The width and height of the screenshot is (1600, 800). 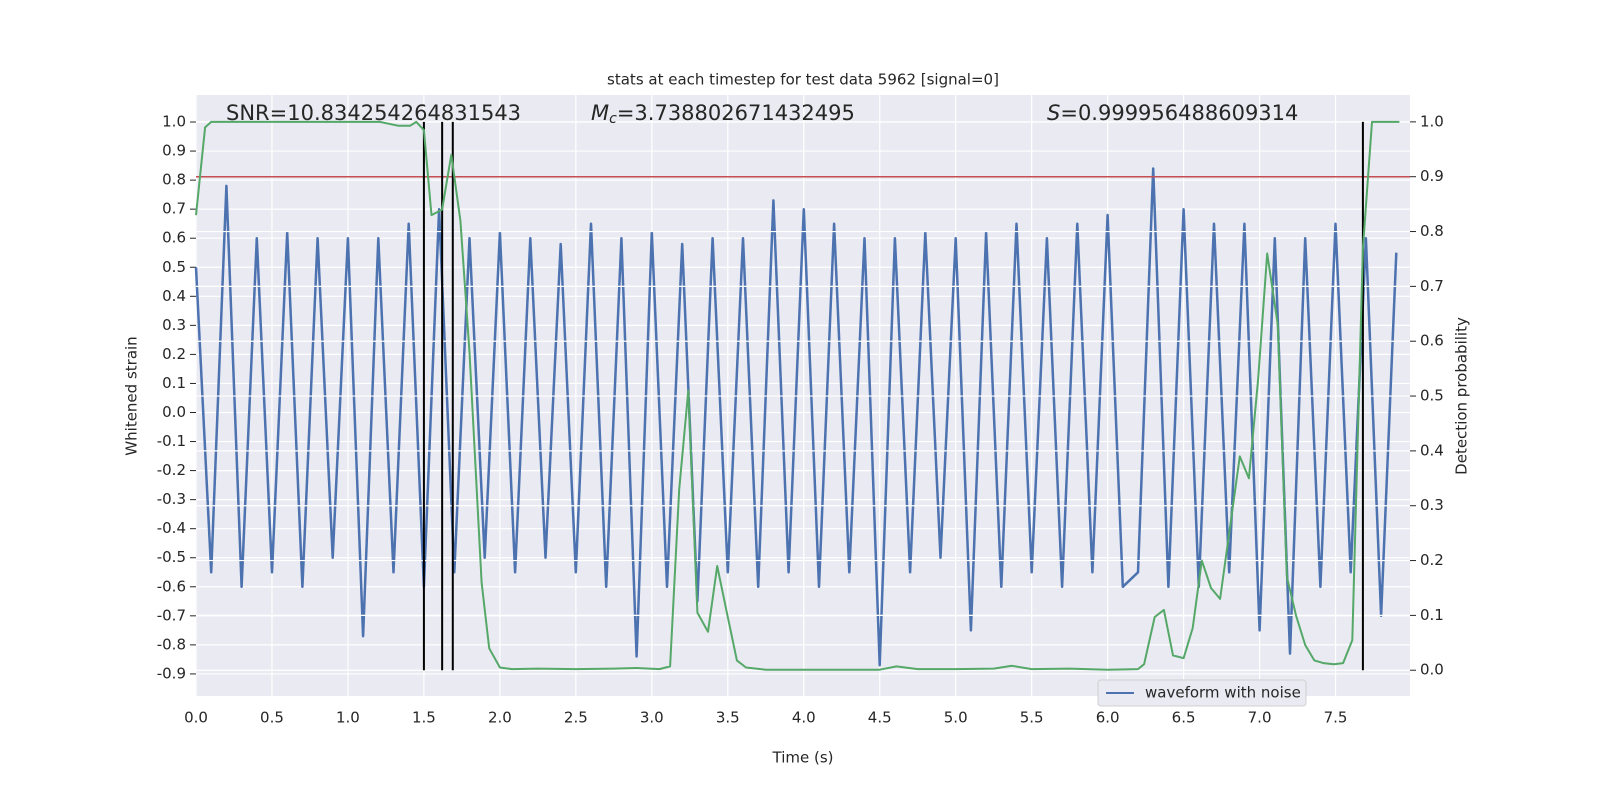 I want to click on x-tick-label: 5.5, so click(x=1032, y=718).